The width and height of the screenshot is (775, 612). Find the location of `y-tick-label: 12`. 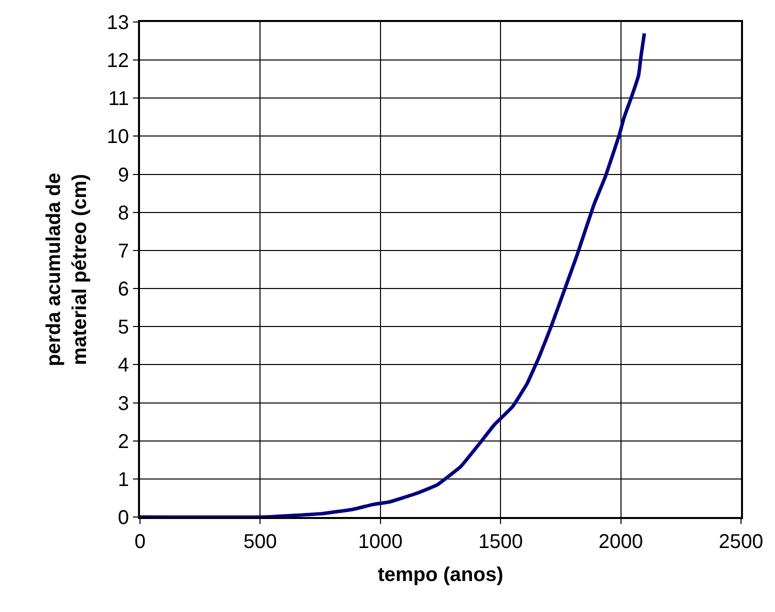

y-tick-label: 12 is located at coordinates (117, 61).